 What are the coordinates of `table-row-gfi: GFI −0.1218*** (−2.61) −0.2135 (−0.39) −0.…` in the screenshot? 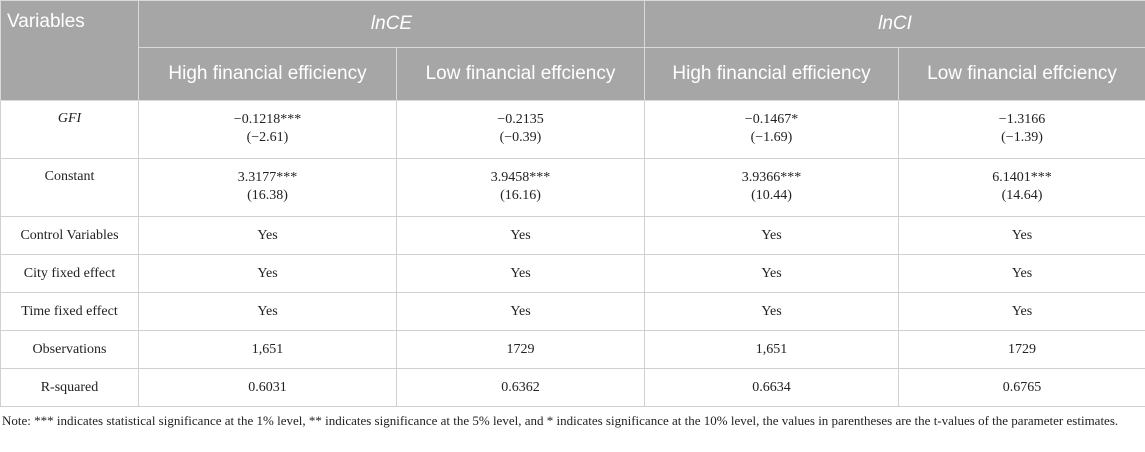 It's located at (572, 129).